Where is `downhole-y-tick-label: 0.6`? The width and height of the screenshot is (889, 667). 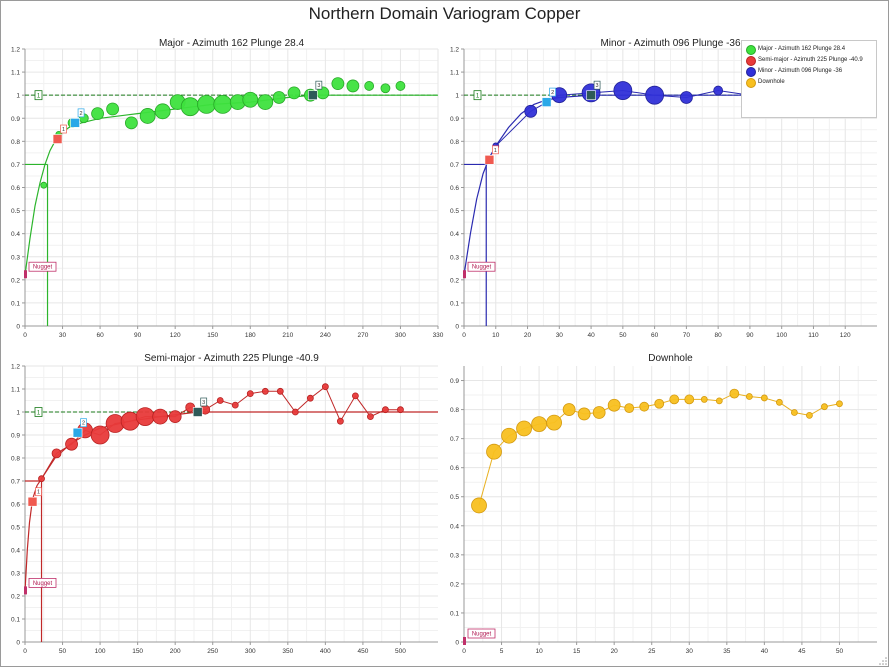 downhole-y-tick-label: 0.6 is located at coordinates (454, 468).